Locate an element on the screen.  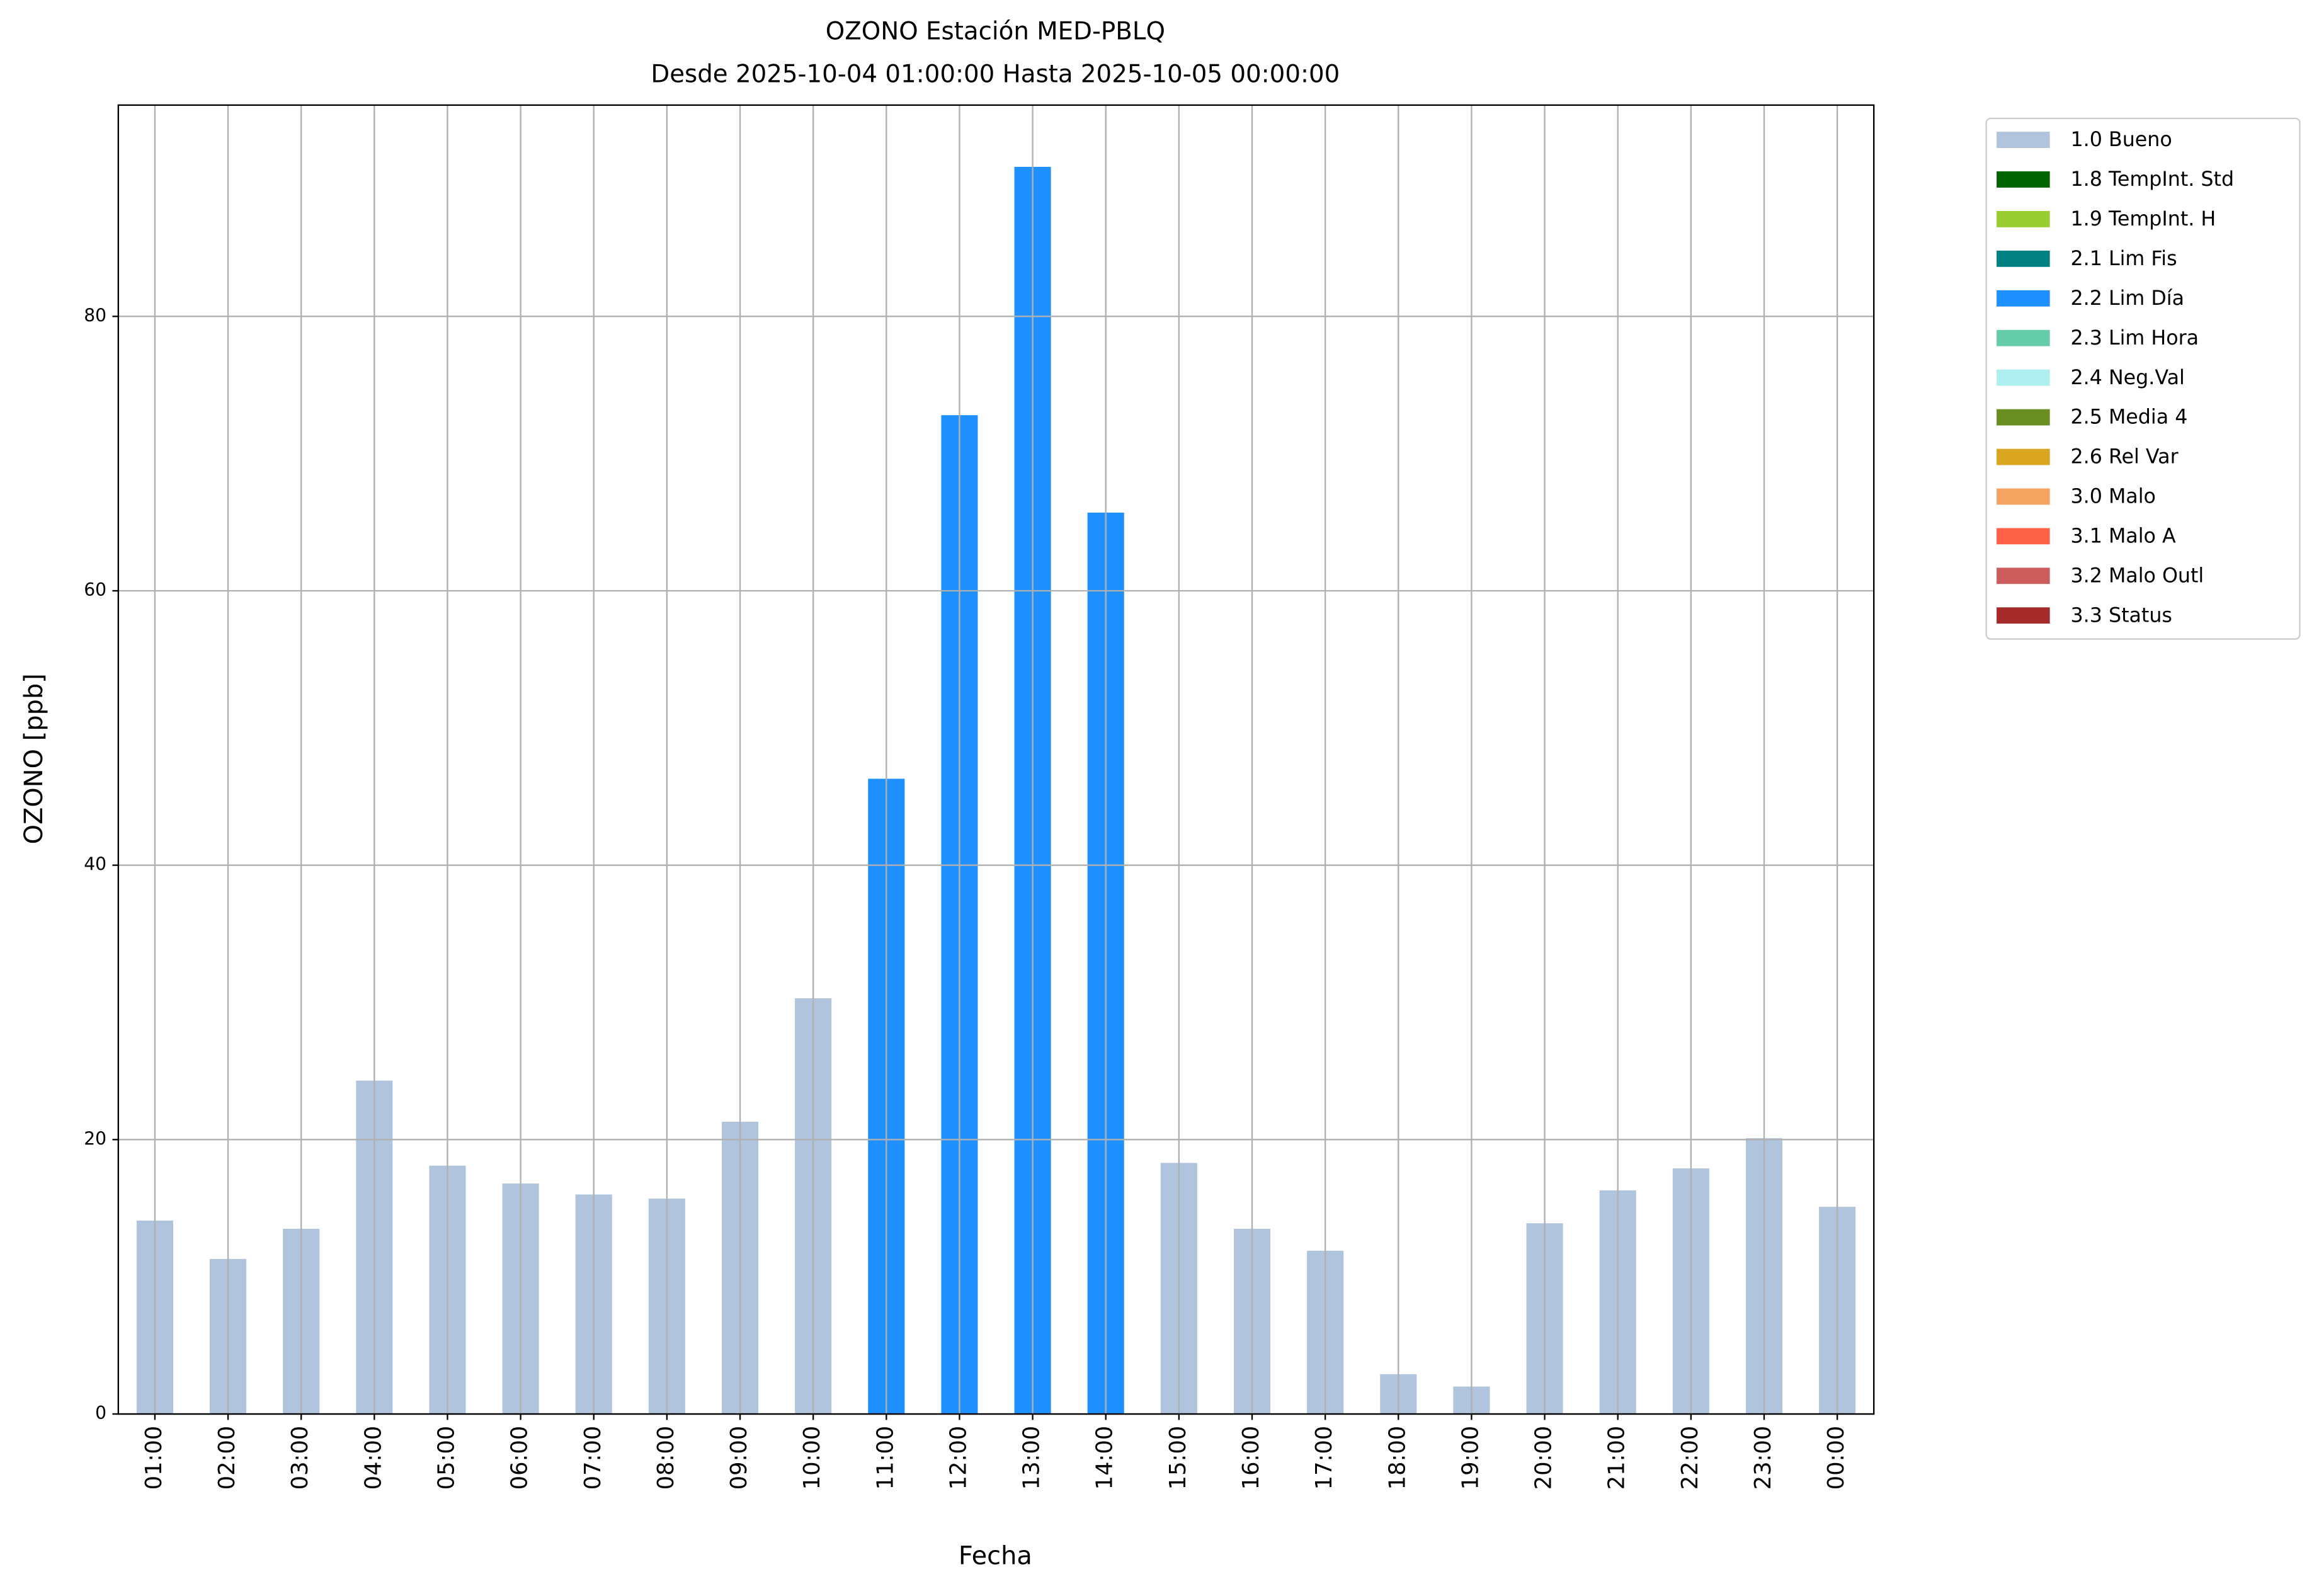
x-tick-label: 15:00 is located at coordinates (1178, 1458).